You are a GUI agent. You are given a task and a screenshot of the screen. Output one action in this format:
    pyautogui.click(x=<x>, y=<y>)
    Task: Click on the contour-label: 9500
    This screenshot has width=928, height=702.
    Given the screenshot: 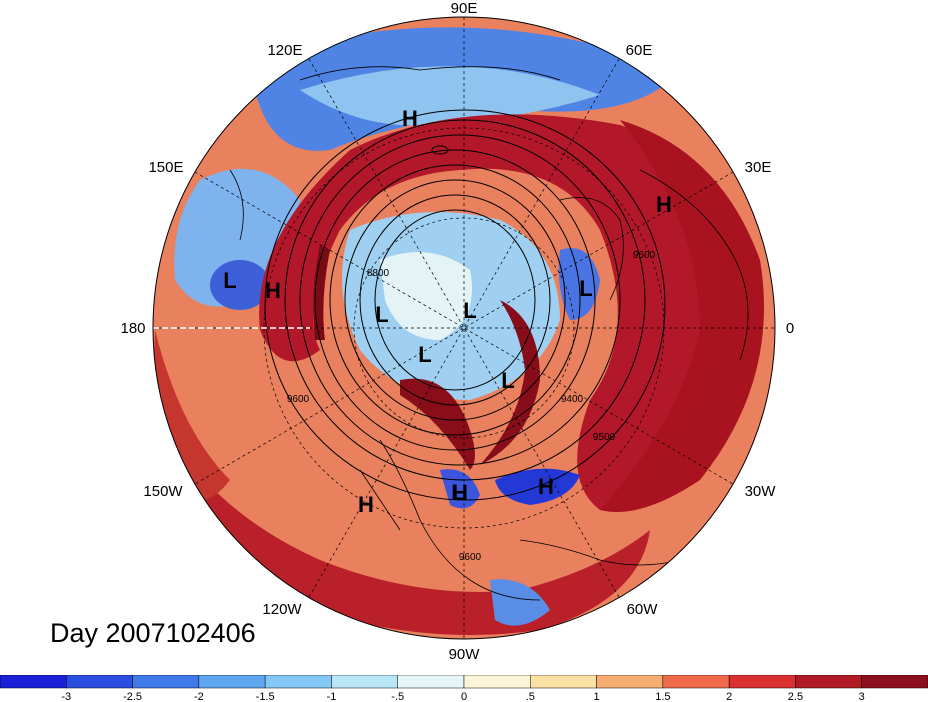 What is the action you would take?
    pyautogui.click(x=604, y=437)
    